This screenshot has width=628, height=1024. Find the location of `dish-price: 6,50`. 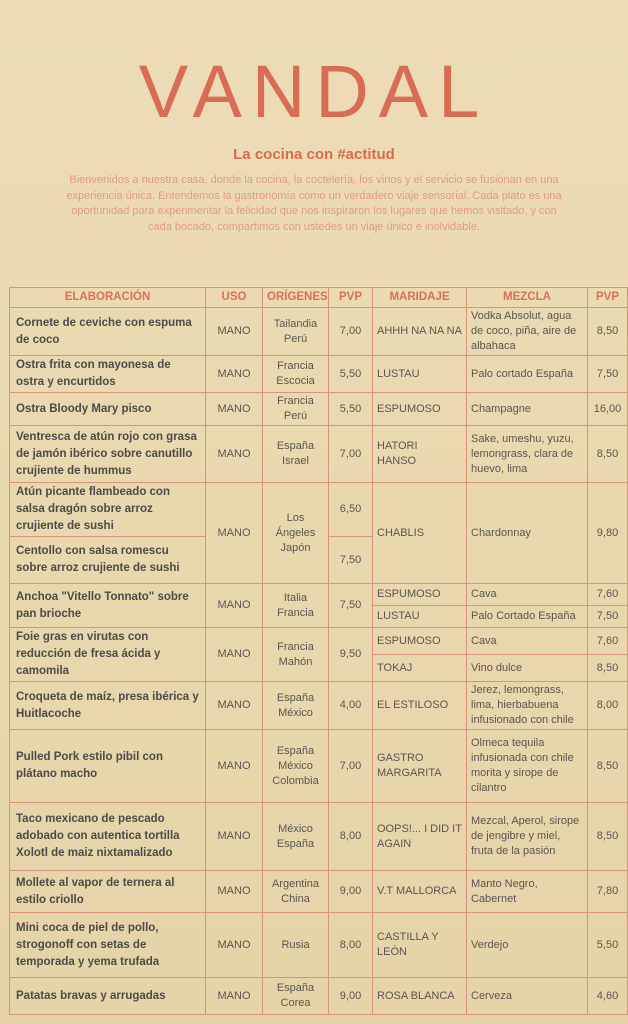

dish-price: 6,50 is located at coordinates (350, 509).